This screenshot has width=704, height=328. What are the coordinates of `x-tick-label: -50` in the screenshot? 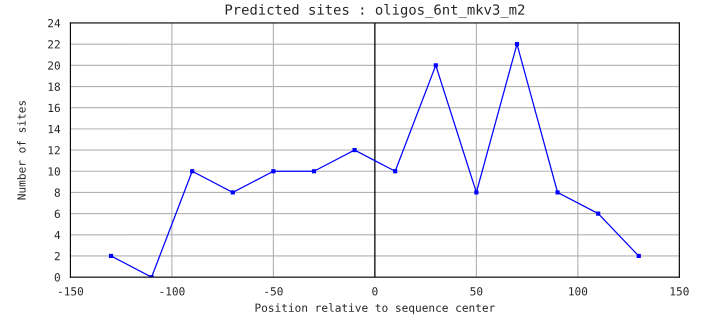 It's located at (274, 291).